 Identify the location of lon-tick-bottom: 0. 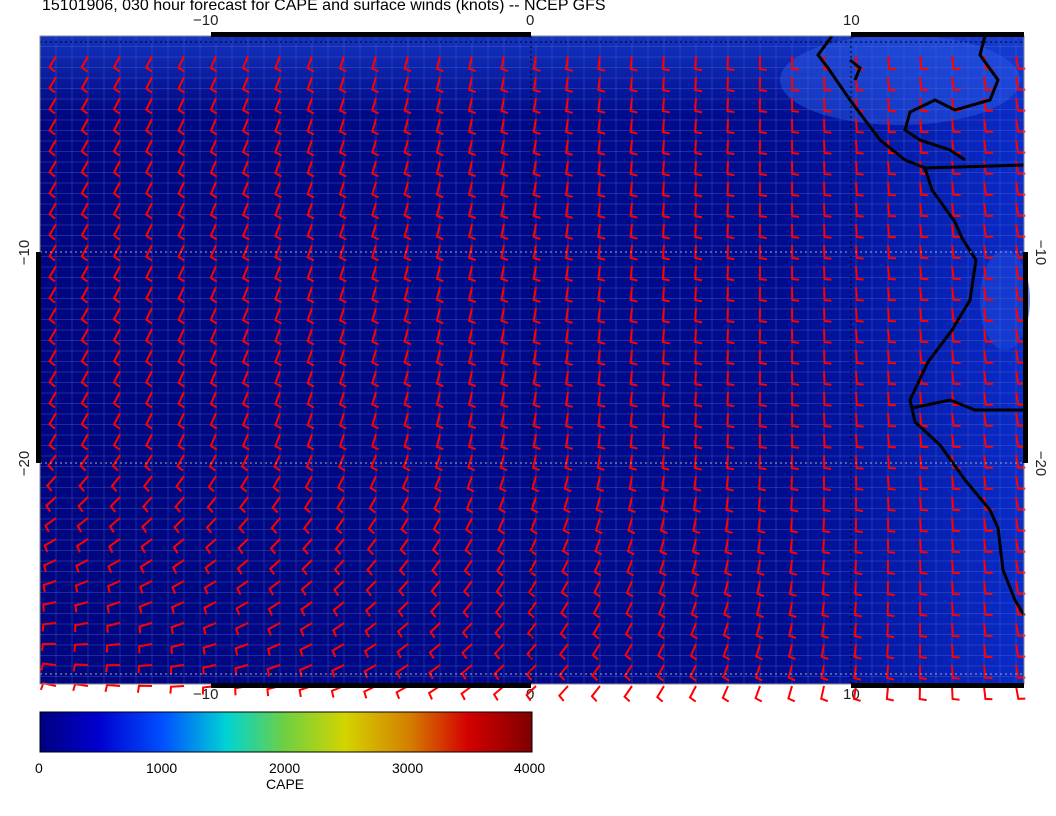
(530, 694).